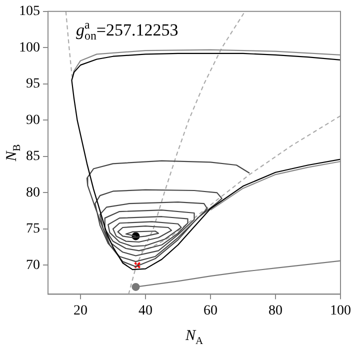  I want to click on x-tick-label: 60, so click(211, 310).